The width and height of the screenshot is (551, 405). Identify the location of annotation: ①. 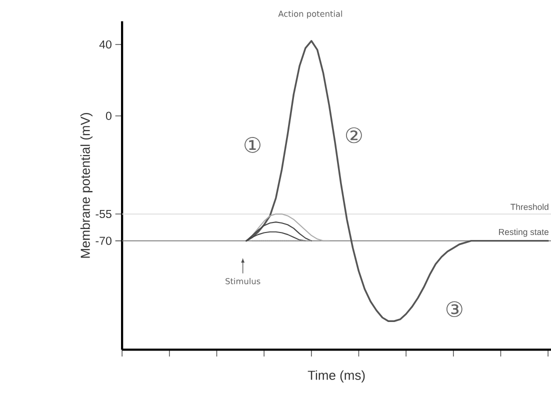
(252, 145).